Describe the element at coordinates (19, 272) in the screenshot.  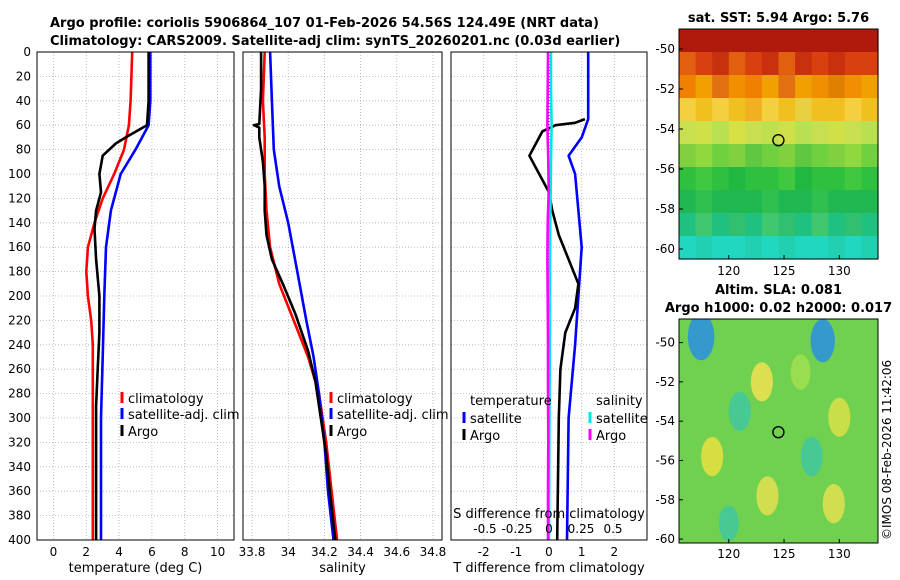
I see `y-tick-label: 180` at that location.